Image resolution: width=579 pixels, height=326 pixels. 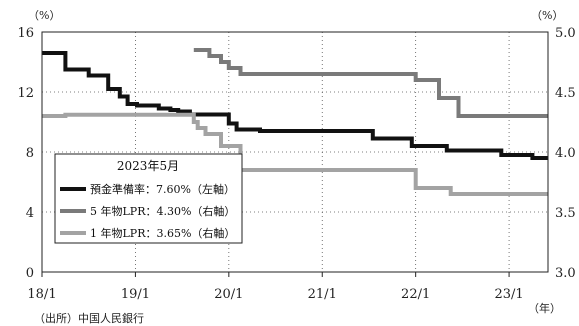 I want to click on legend-title: 2023年5月, so click(x=148, y=166).